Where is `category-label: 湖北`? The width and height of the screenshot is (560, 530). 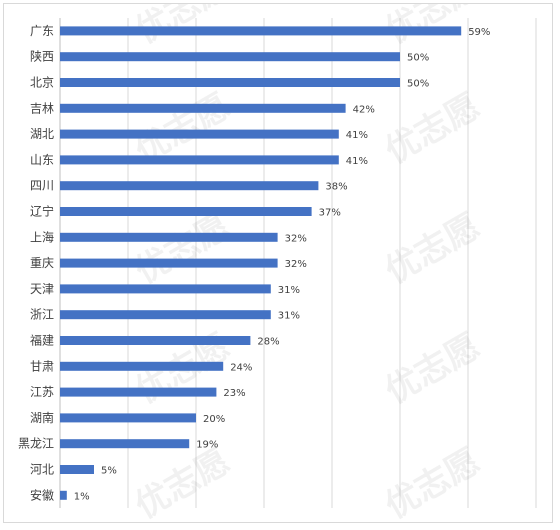
category-label: 湖北 is located at coordinates (42, 133).